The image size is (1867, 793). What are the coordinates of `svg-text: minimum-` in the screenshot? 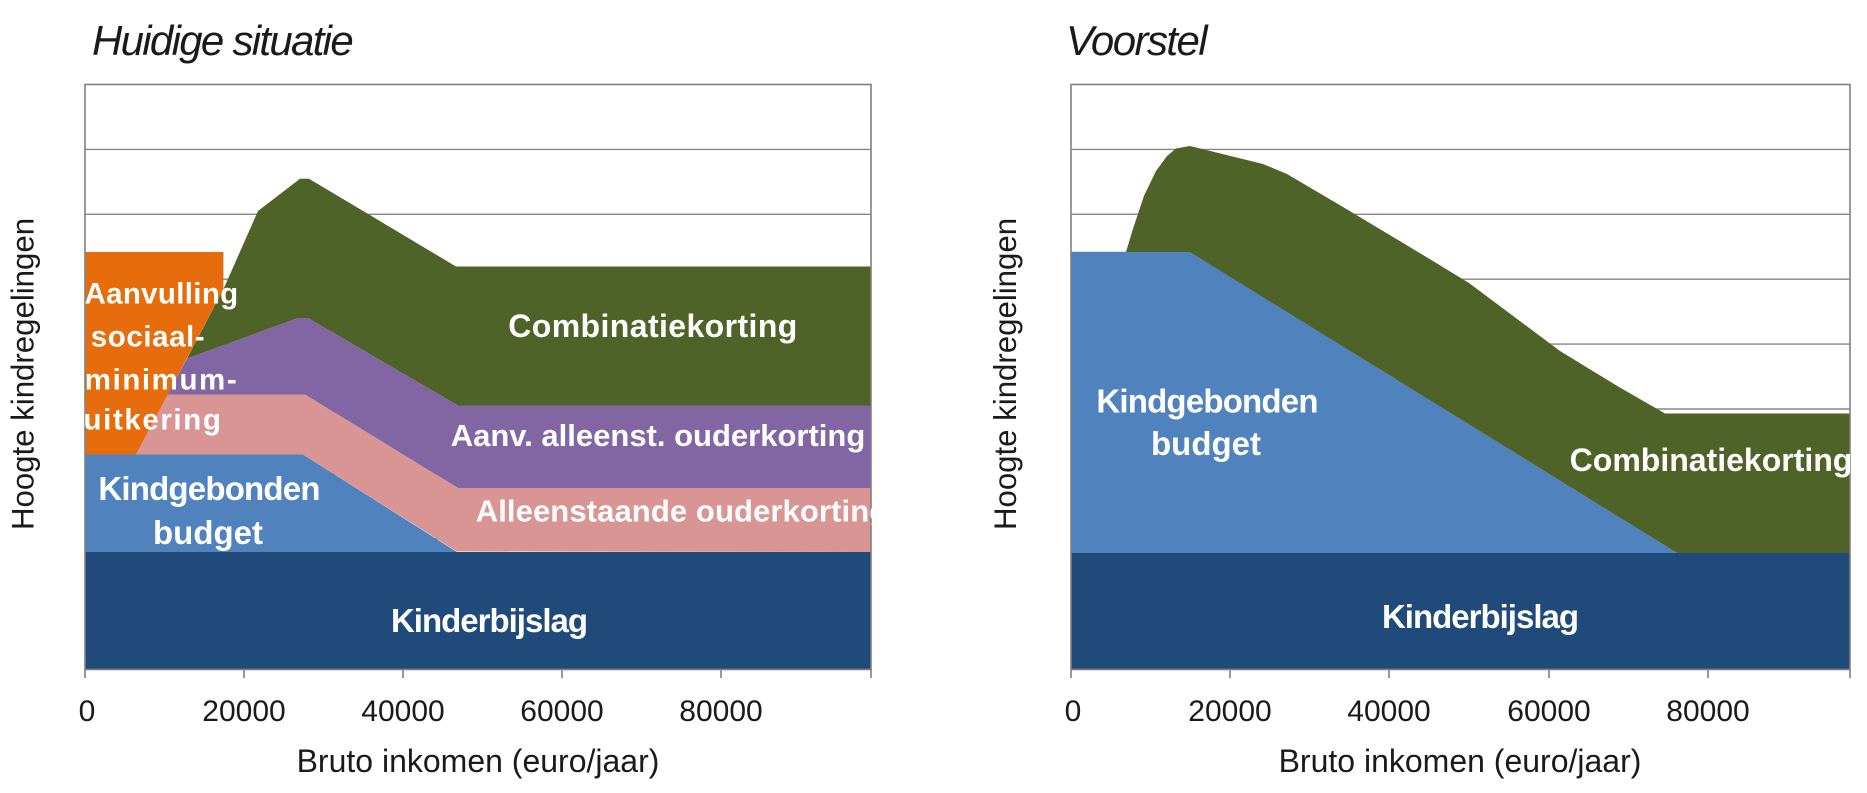 It's located at (161, 380).